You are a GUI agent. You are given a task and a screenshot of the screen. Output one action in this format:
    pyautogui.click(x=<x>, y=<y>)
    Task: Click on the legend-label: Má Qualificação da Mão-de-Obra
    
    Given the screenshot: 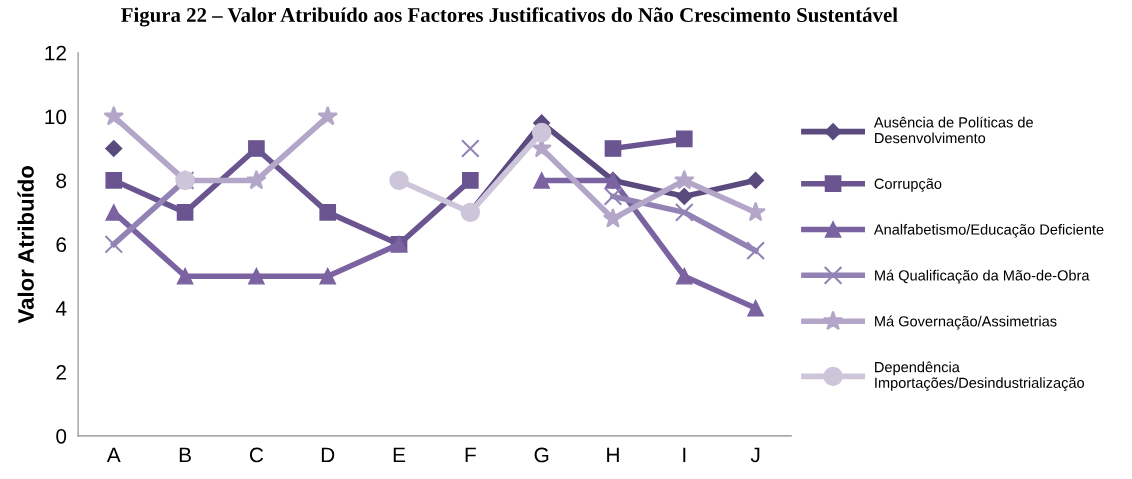 What is the action you would take?
    pyautogui.click(x=982, y=276)
    